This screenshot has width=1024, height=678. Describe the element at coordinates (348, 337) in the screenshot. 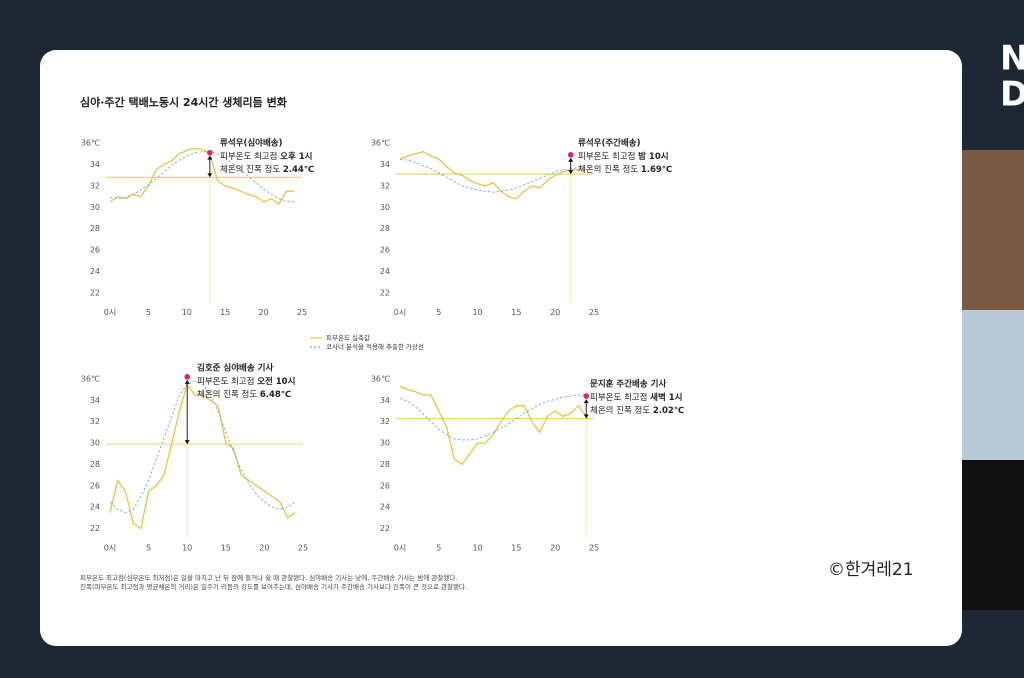

I see `legend-label: 피부온도 실측값` at that location.